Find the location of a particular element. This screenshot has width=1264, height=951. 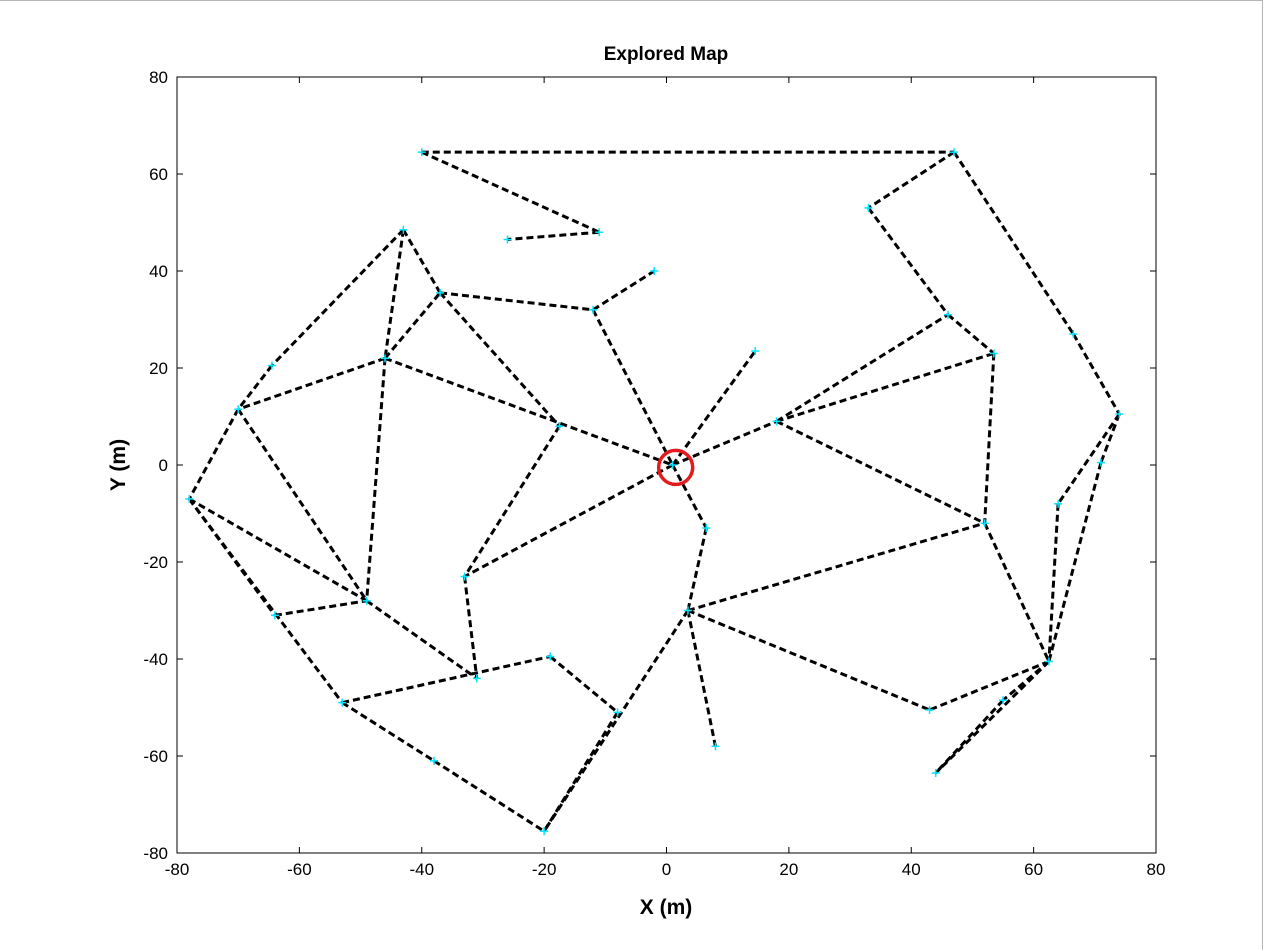

x-axis-label: X (m) is located at coordinates (666, 907).